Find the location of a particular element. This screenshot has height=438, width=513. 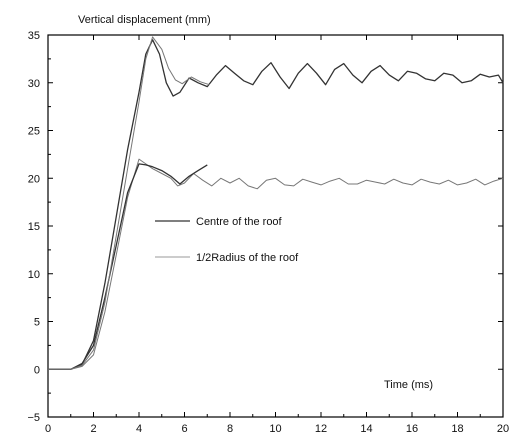

y-axis-title: Vertical displacement (mm) is located at coordinates (144, 20).